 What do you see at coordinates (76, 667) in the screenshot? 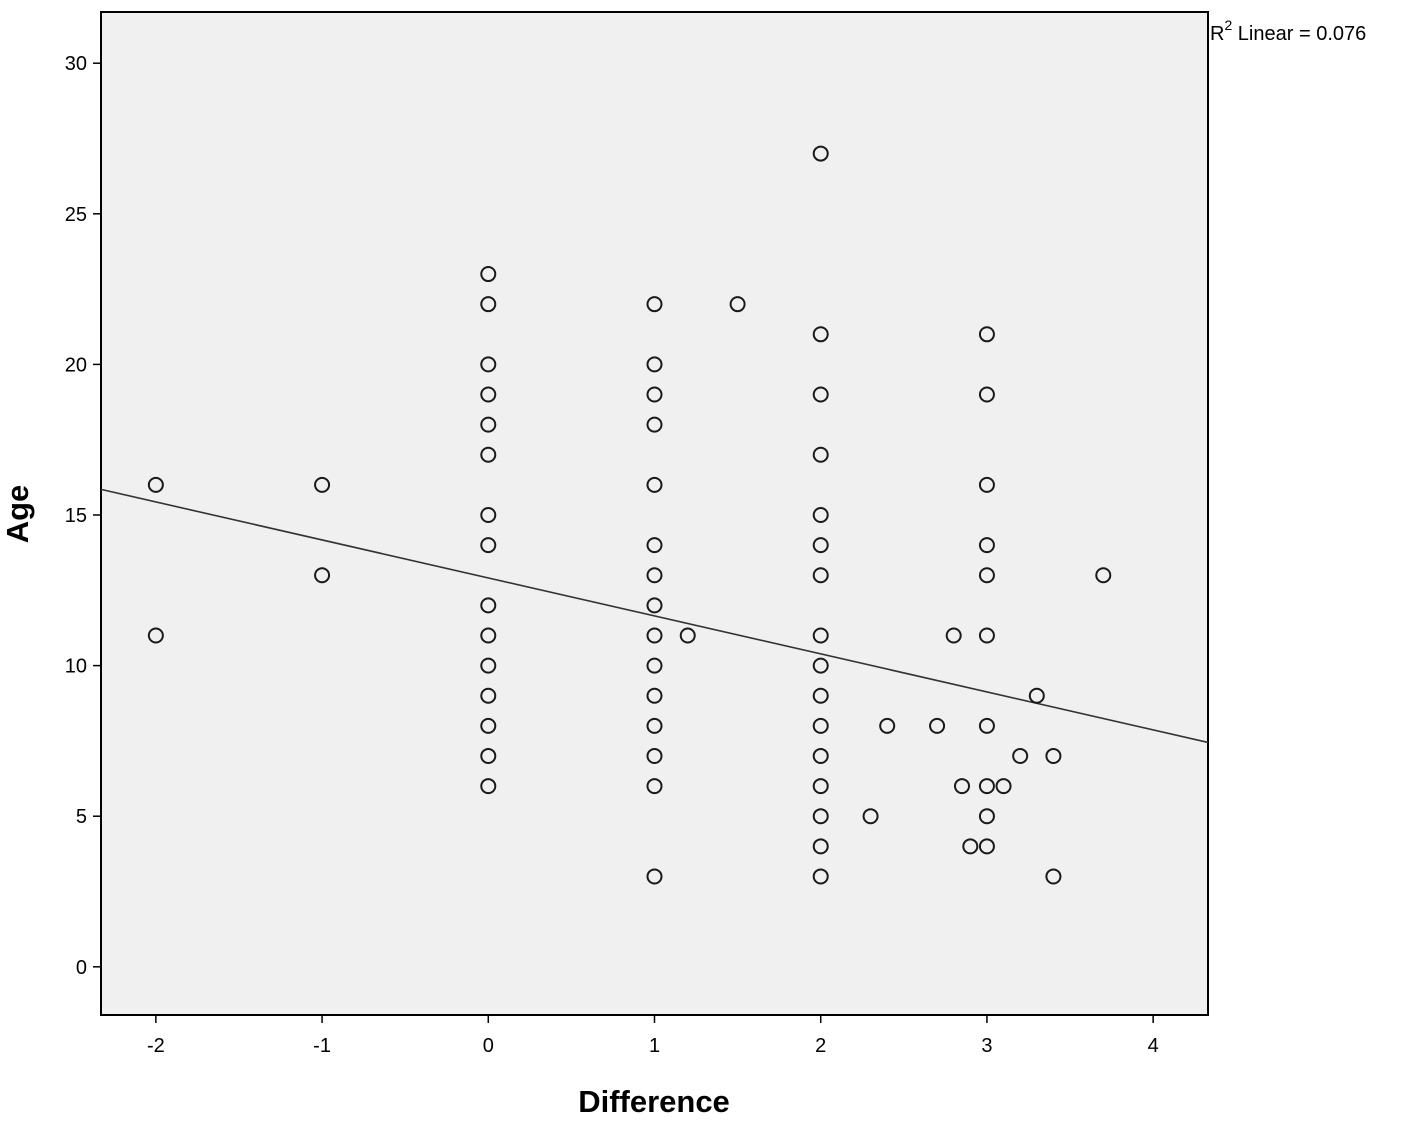
I see `y-tick-label: 10` at bounding box center [76, 667].